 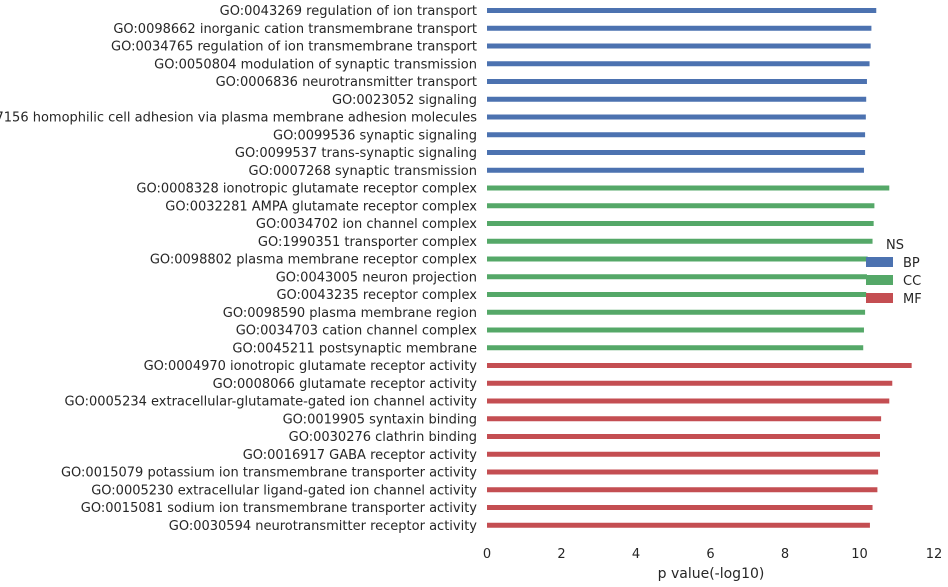 I want to click on category-label: GO:0034702 ion channel complex, so click(x=366, y=224).